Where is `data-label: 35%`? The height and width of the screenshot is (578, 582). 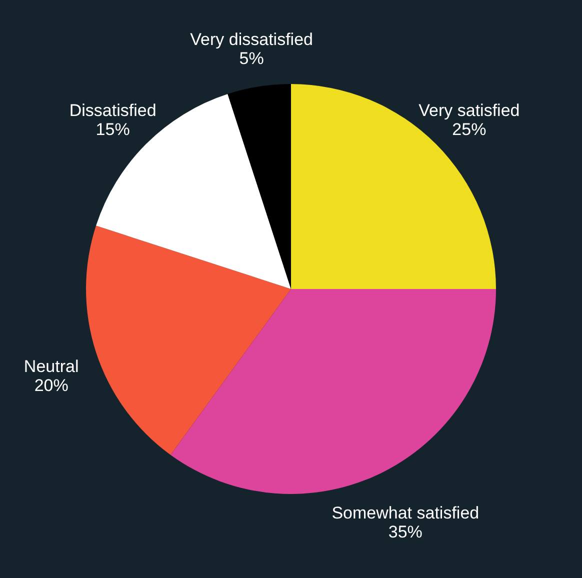
data-label: 35% is located at coordinates (405, 532).